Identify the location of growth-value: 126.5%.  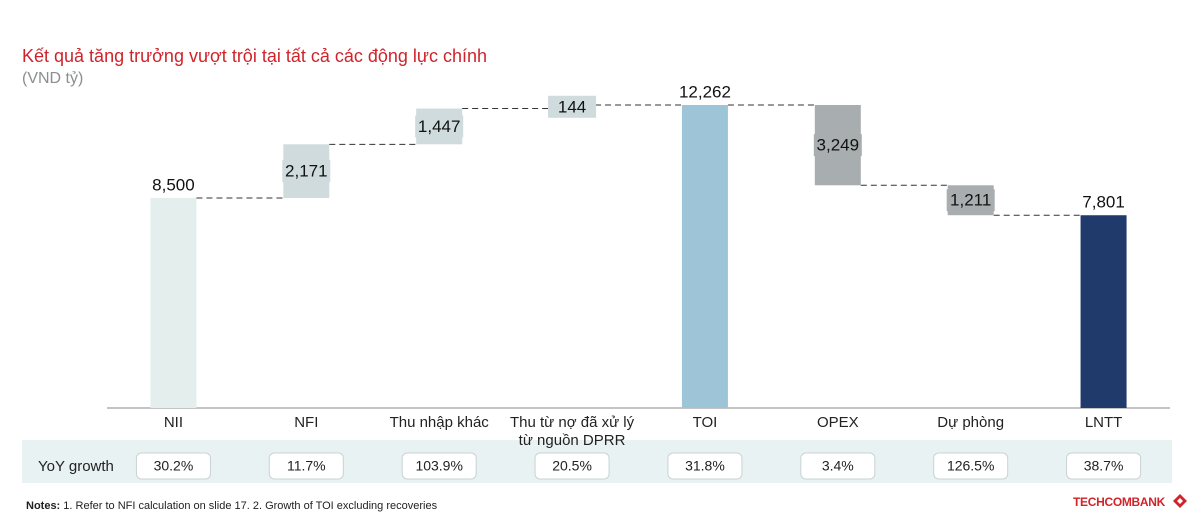
(970, 466).